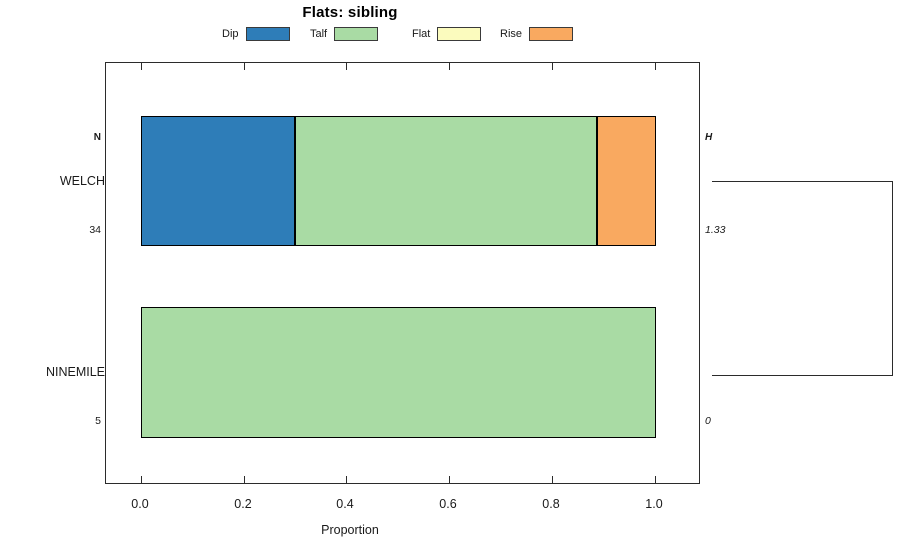 The height and width of the screenshot is (560, 900). What do you see at coordinates (511, 34) in the screenshot?
I see `legend-label-rise: Rise` at bounding box center [511, 34].